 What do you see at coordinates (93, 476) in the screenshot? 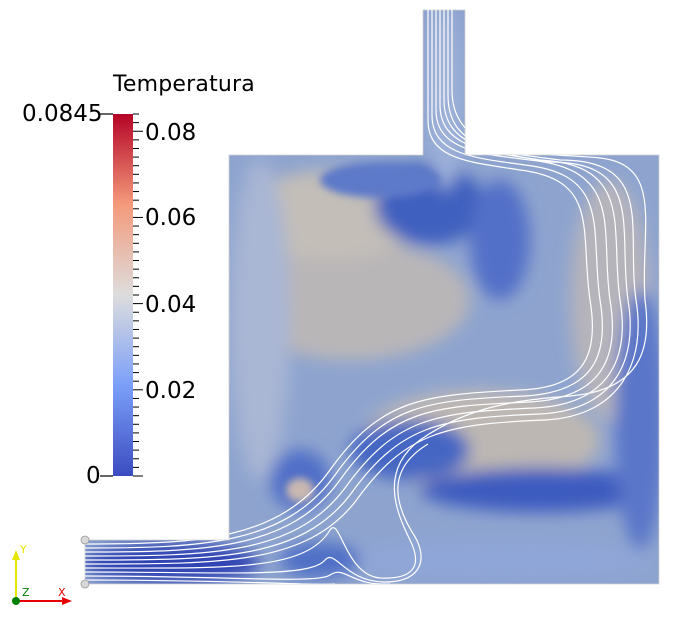
I see `scalar-bar-min-label: 0` at bounding box center [93, 476].